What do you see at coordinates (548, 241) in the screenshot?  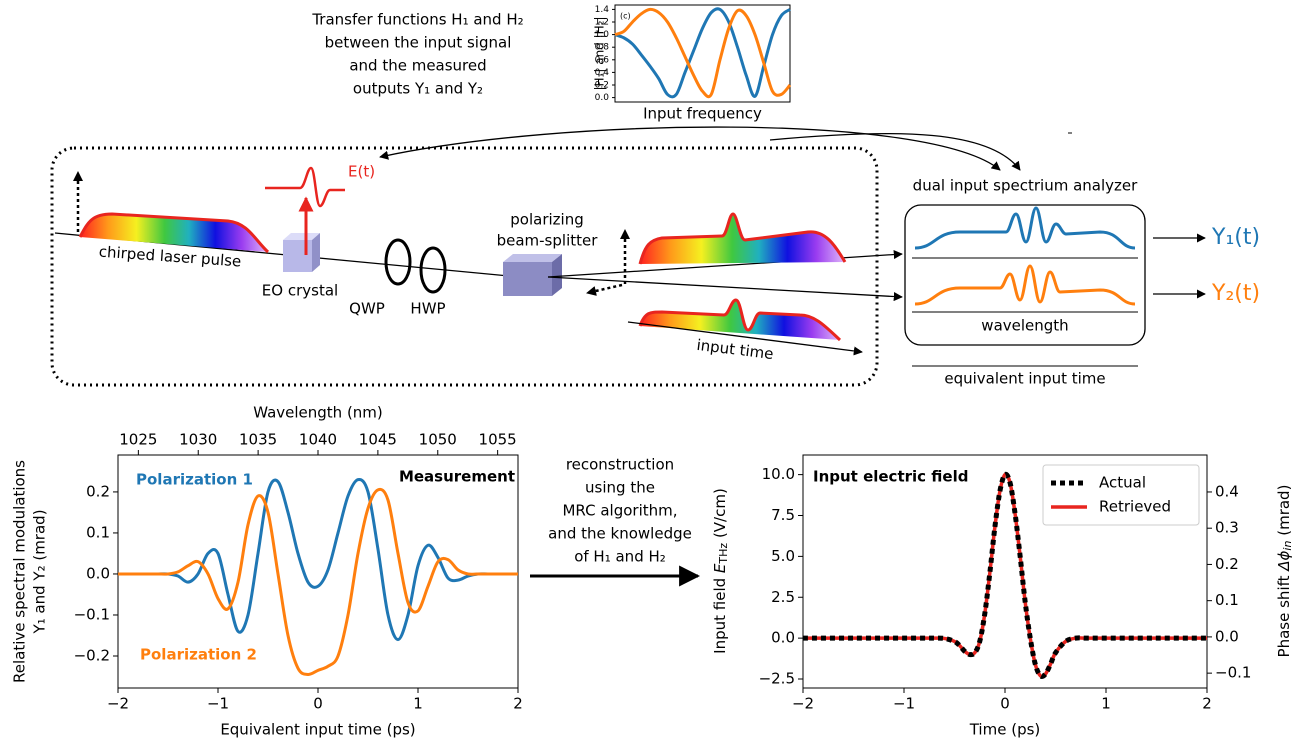 I see `splitter-label: beam-splitter` at bounding box center [548, 241].